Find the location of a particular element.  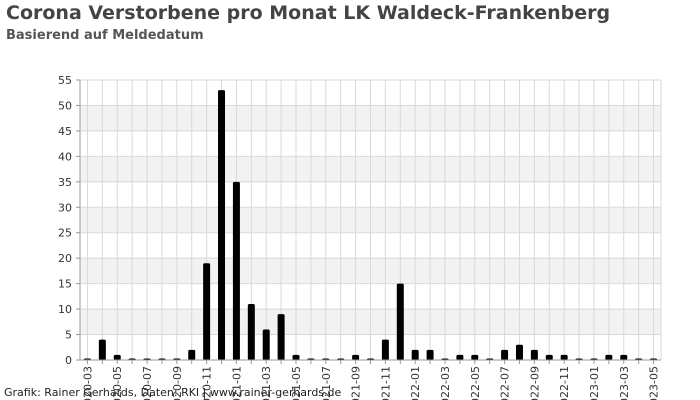

x-tick-label: 2023-03 is located at coordinates (624, 383).